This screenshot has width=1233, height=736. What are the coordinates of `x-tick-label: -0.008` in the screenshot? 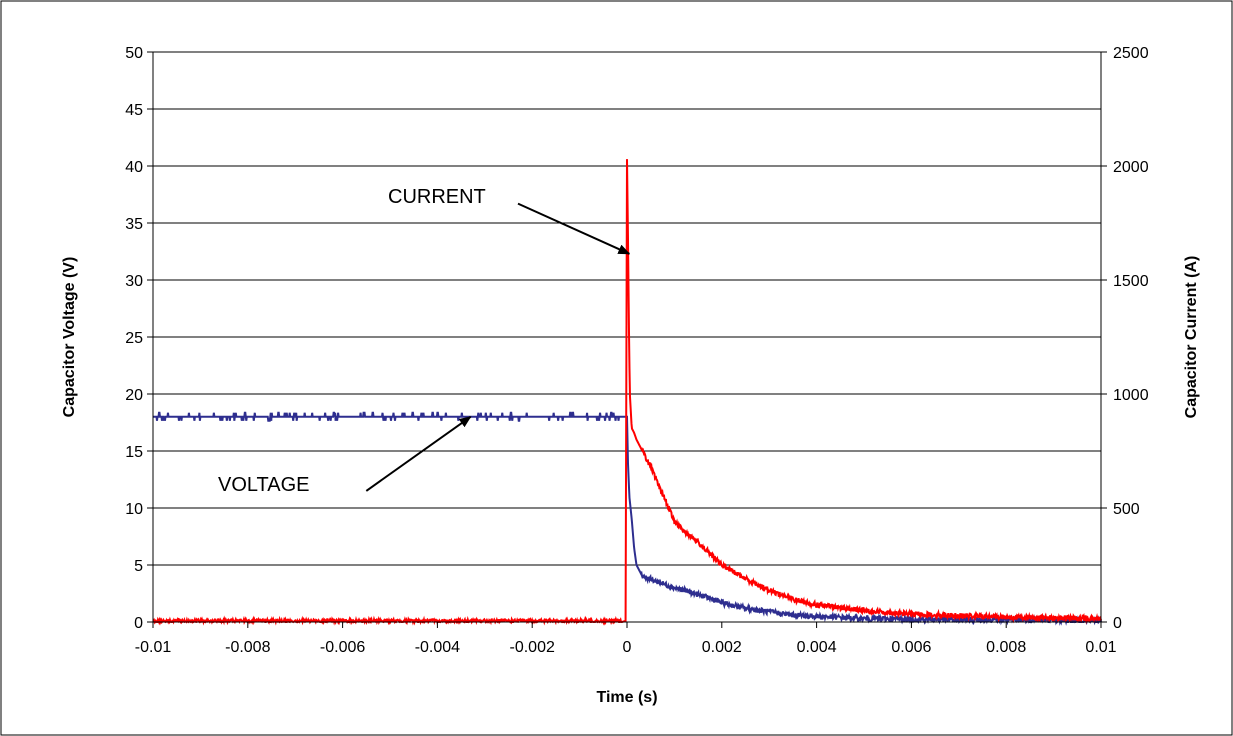 It's located at (247, 647).